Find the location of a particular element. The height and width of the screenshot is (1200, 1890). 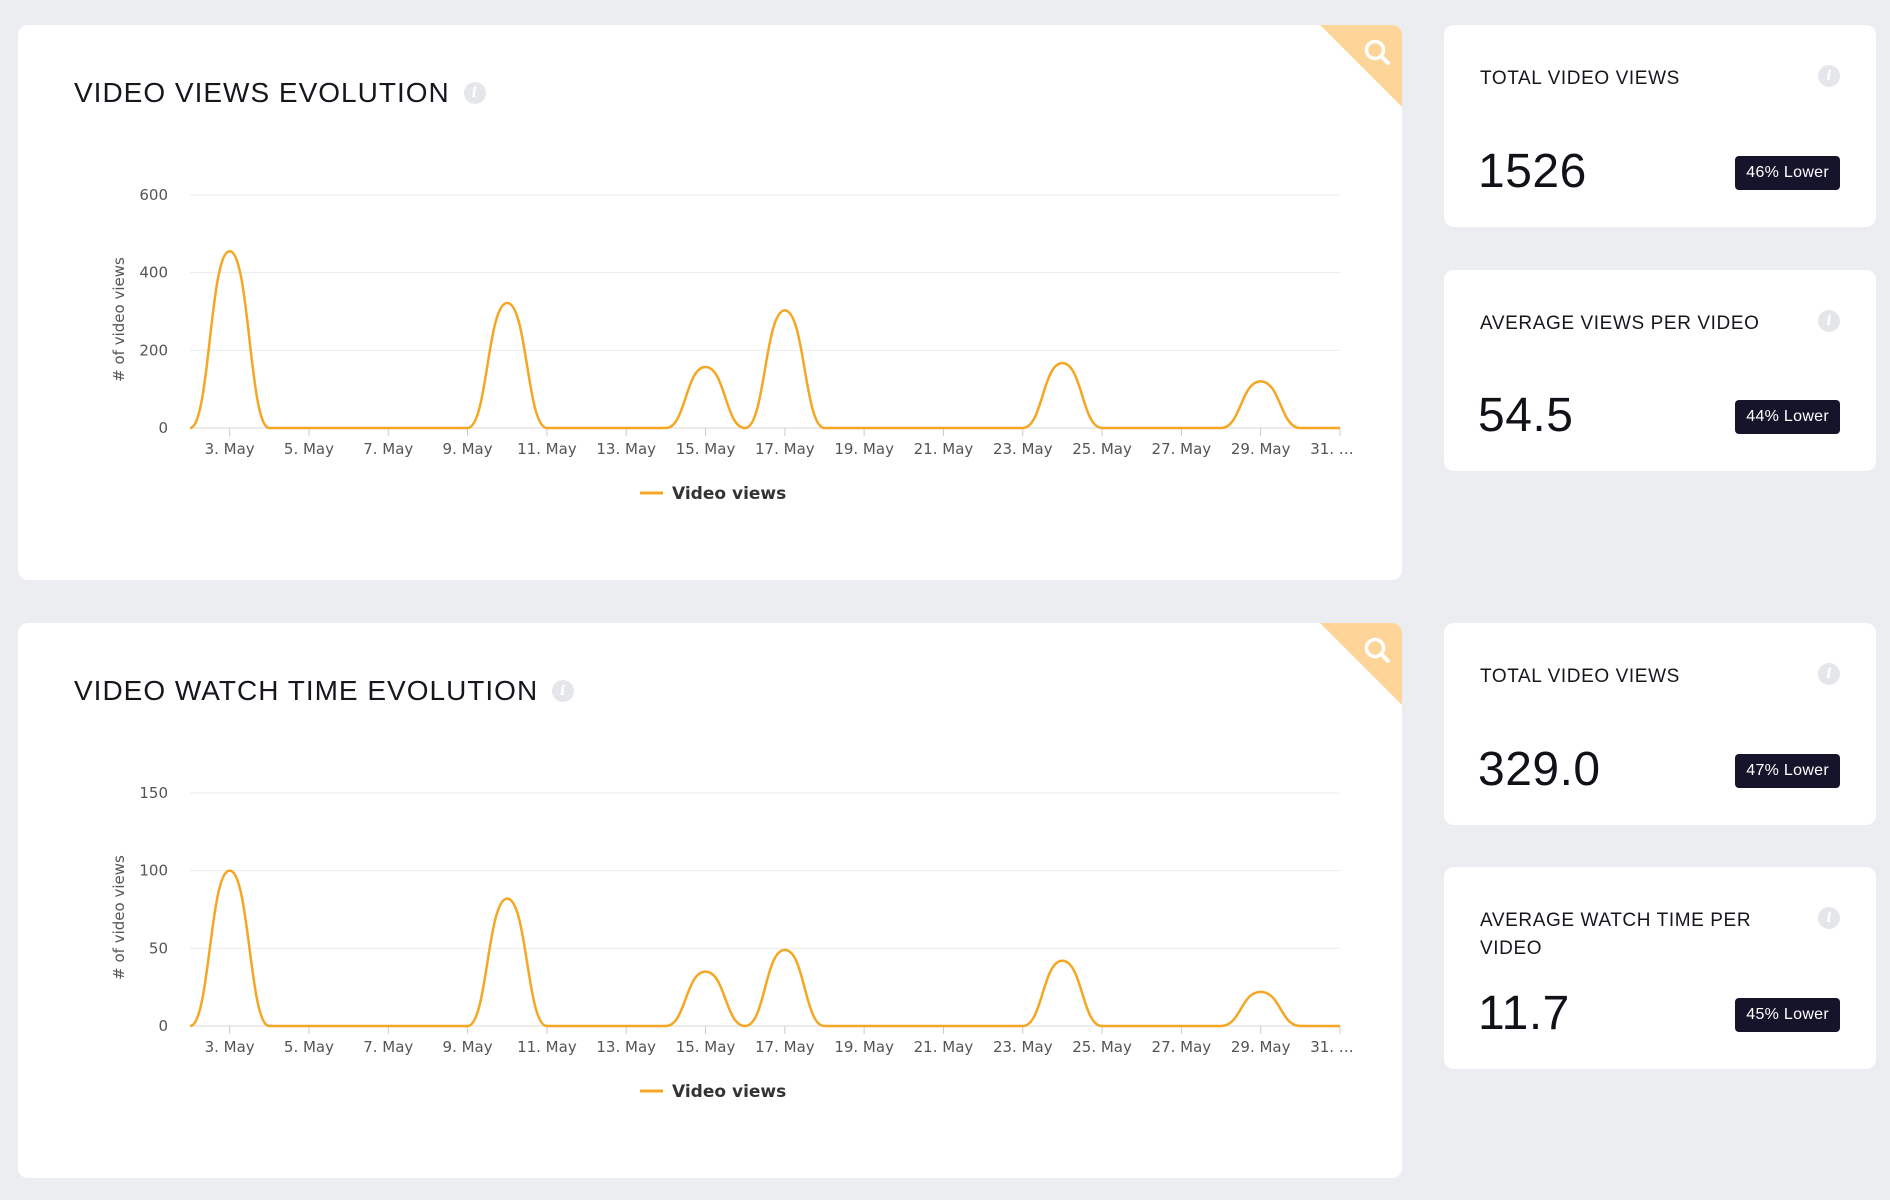

stat-value: 329.0 is located at coordinates (1539, 769).